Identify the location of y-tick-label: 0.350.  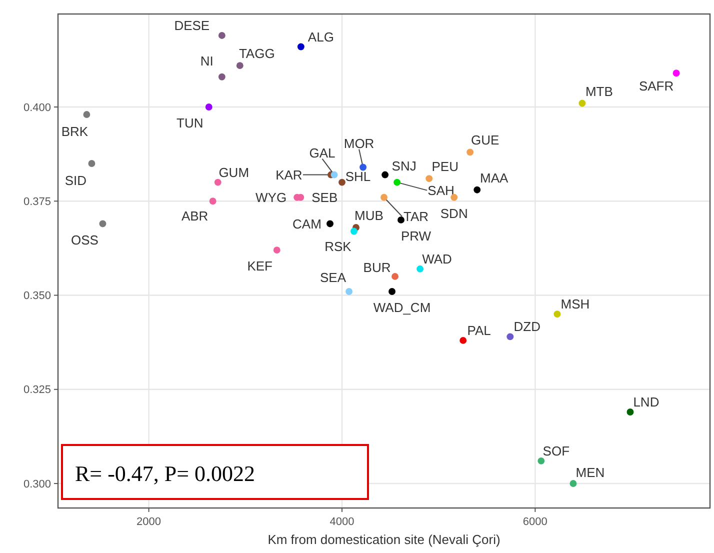
(37, 296).